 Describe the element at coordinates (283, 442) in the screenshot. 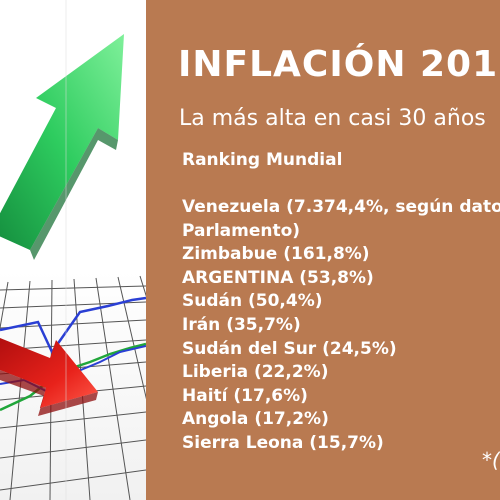

I see `ranking-item: Sierra Leona (15,7%)` at that location.